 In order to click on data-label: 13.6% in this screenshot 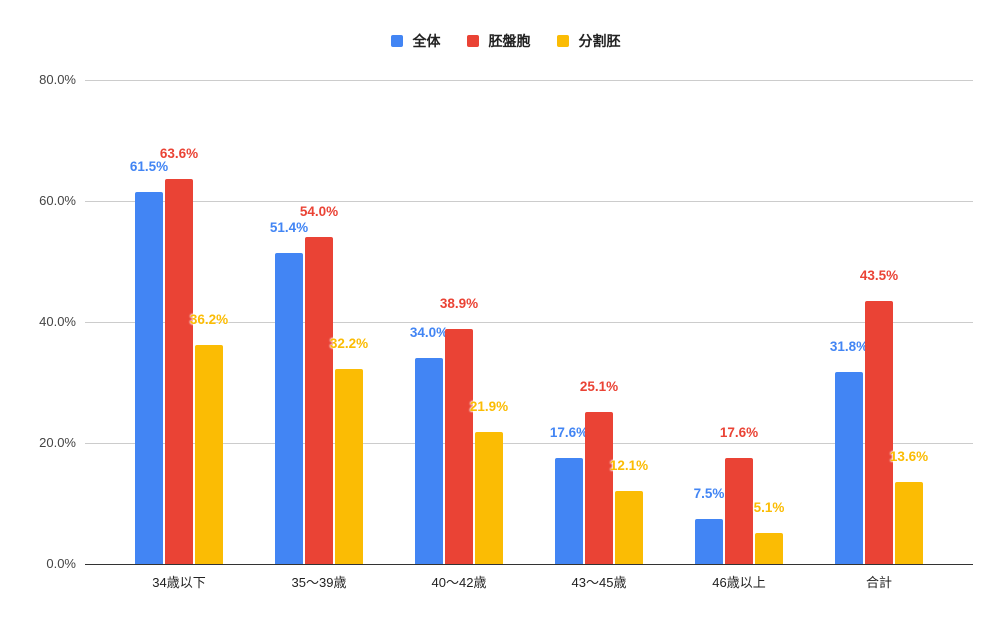, I will do `click(909, 456)`.